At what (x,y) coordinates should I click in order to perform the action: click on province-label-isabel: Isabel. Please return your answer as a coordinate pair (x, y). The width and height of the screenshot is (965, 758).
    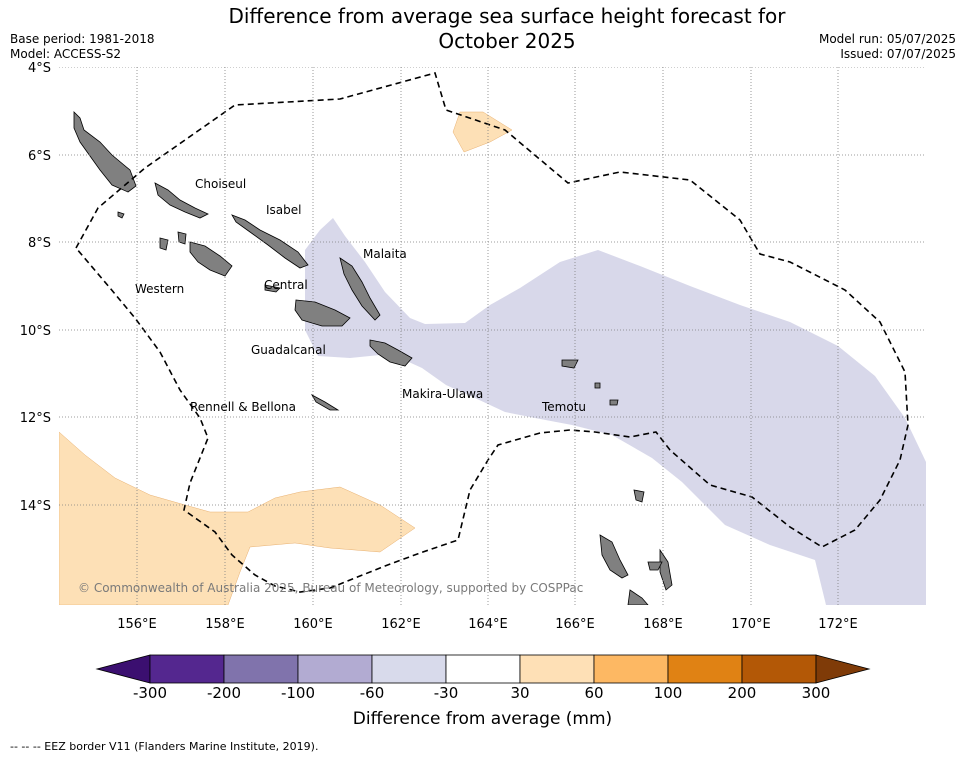
    Looking at the image, I should click on (284, 210).